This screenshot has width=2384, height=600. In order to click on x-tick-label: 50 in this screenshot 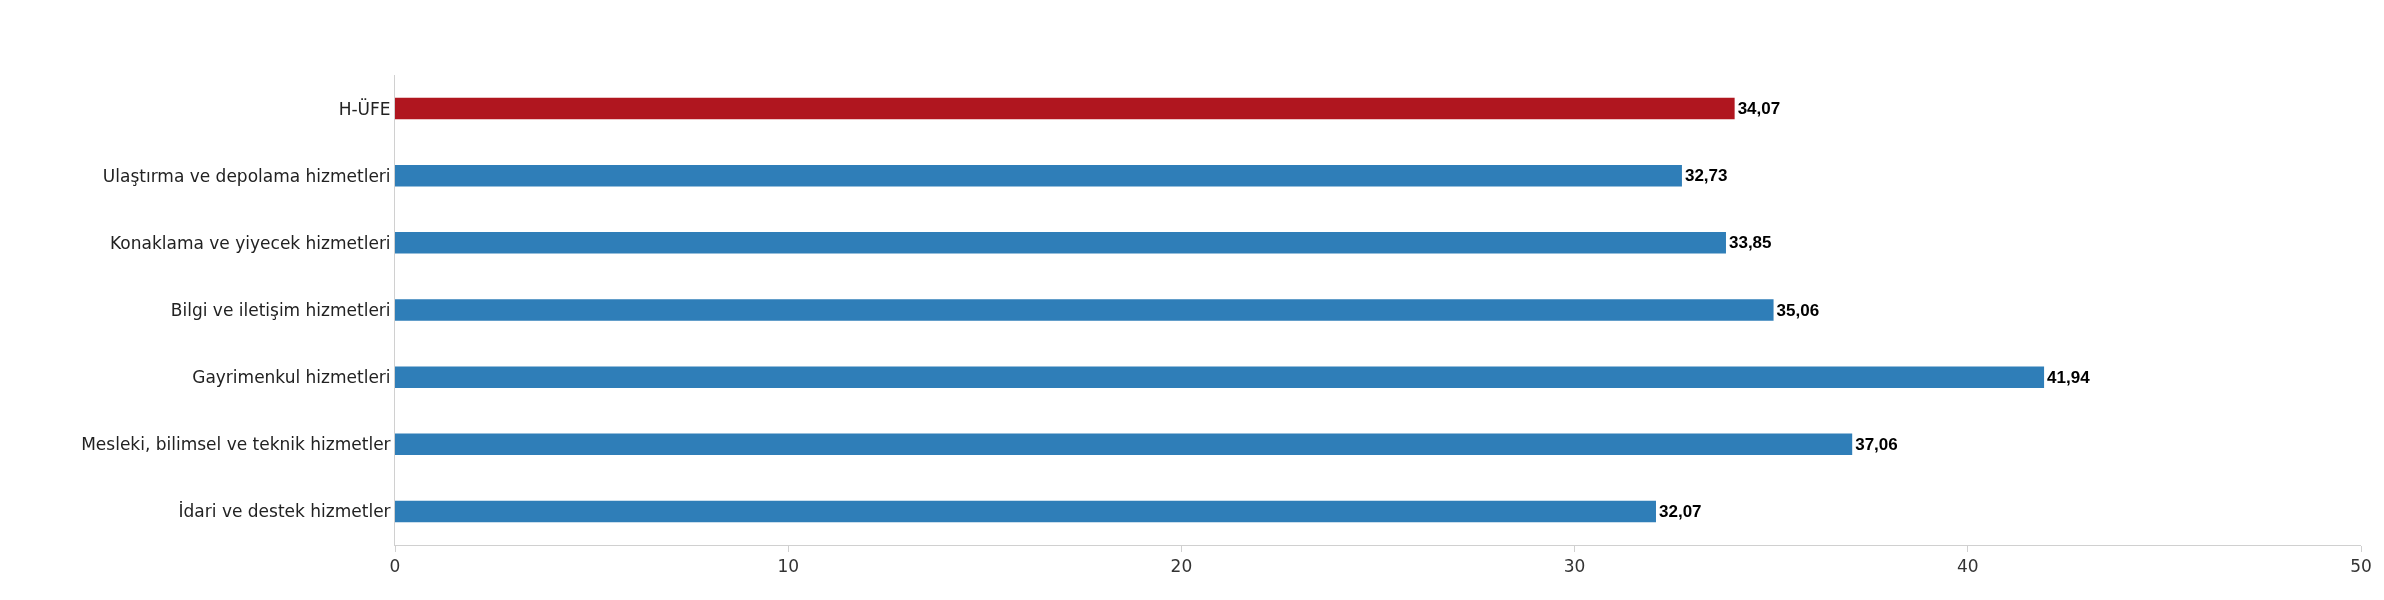, I will do `click(2361, 566)`.